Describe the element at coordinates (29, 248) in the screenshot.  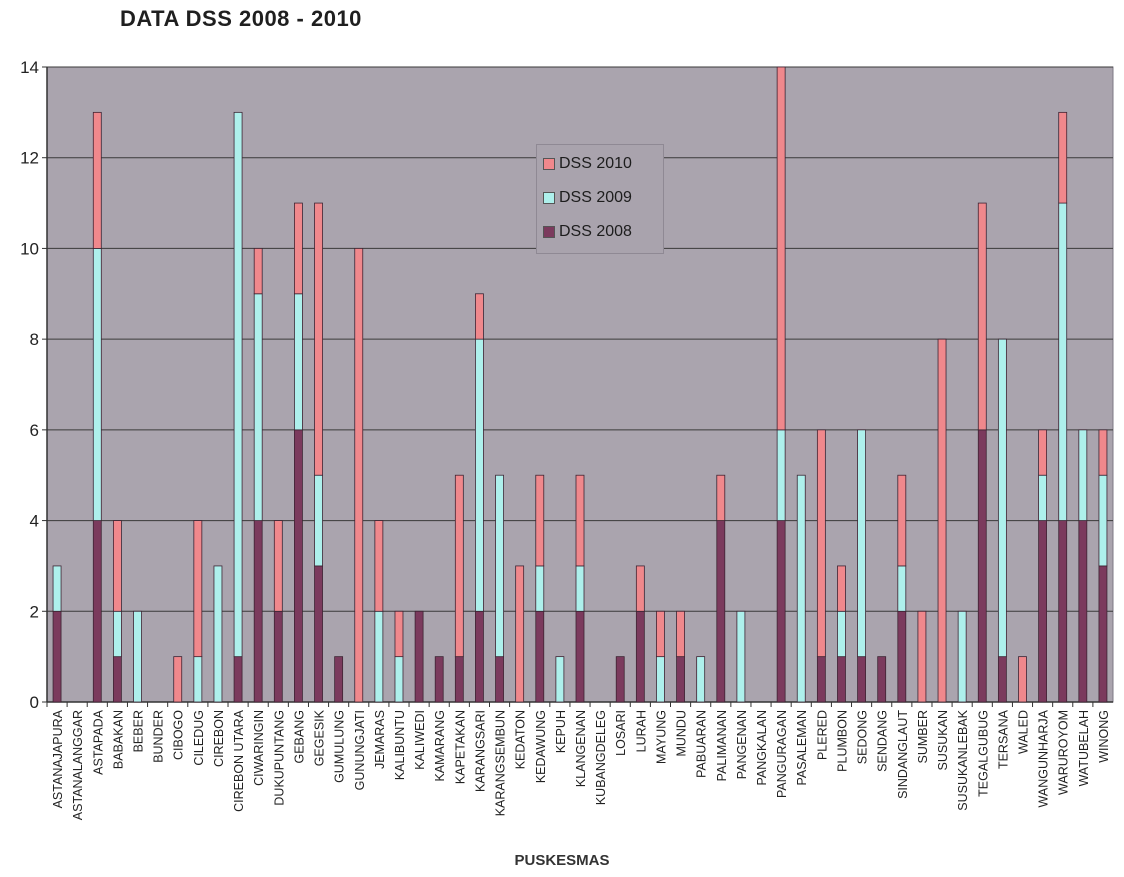
I see `y-tick-label: 10` at that location.